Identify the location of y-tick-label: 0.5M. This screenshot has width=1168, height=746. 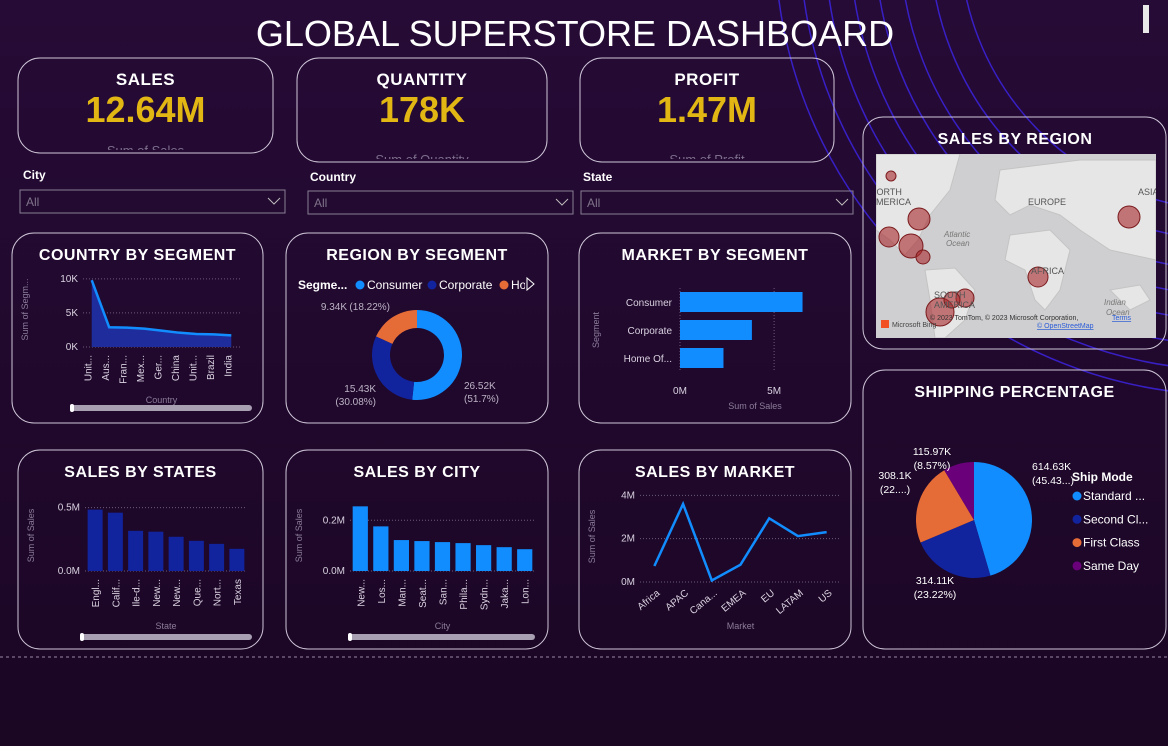
(69, 508).